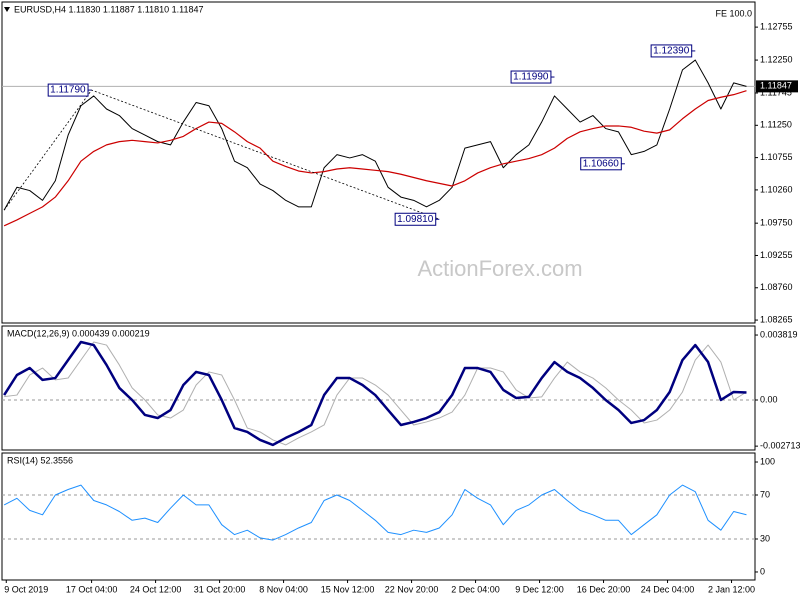 This screenshot has width=800, height=600. What do you see at coordinates (776, 92) in the screenshot?
I see `y-tick-label: 1.11745` at bounding box center [776, 92].